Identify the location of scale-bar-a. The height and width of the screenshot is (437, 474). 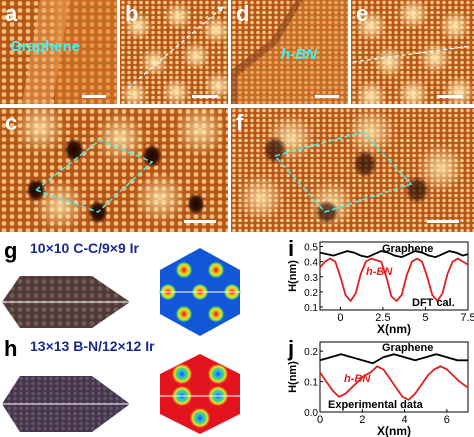
(94, 96).